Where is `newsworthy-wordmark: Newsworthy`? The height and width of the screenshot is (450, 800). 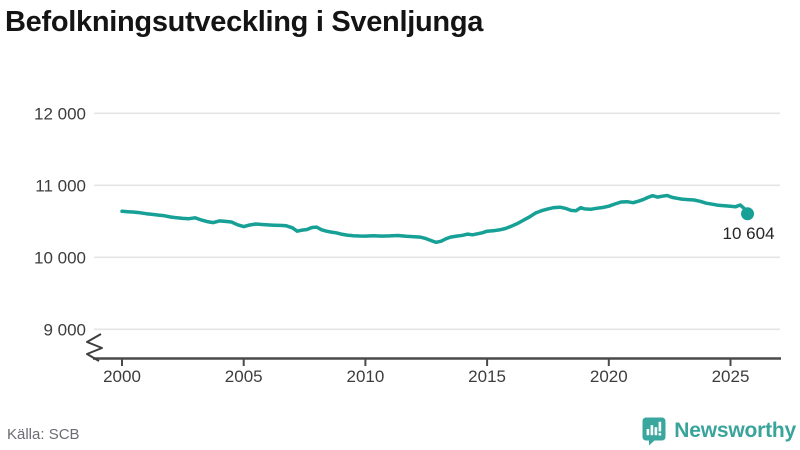
newsworthy-wordmark: Newsworthy is located at coordinates (735, 430).